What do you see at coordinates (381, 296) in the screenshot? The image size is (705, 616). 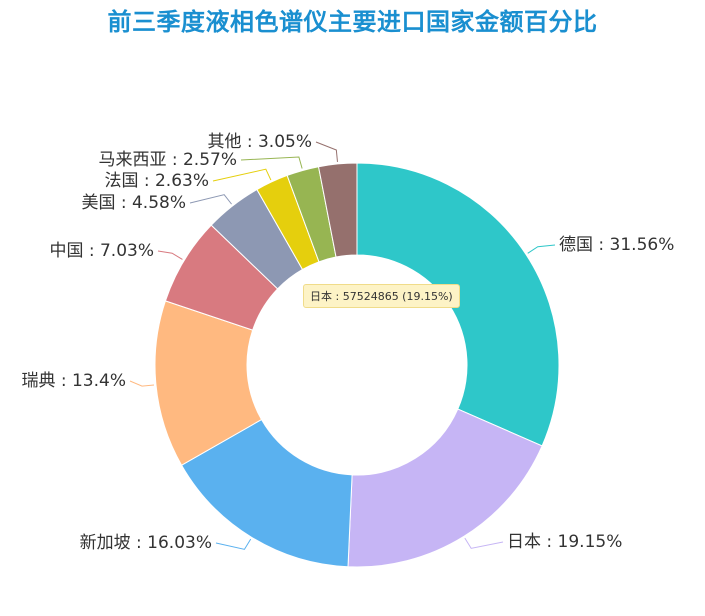 I see `tooltip: 日本 : 57524865 (19.15%)` at bounding box center [381, 296].